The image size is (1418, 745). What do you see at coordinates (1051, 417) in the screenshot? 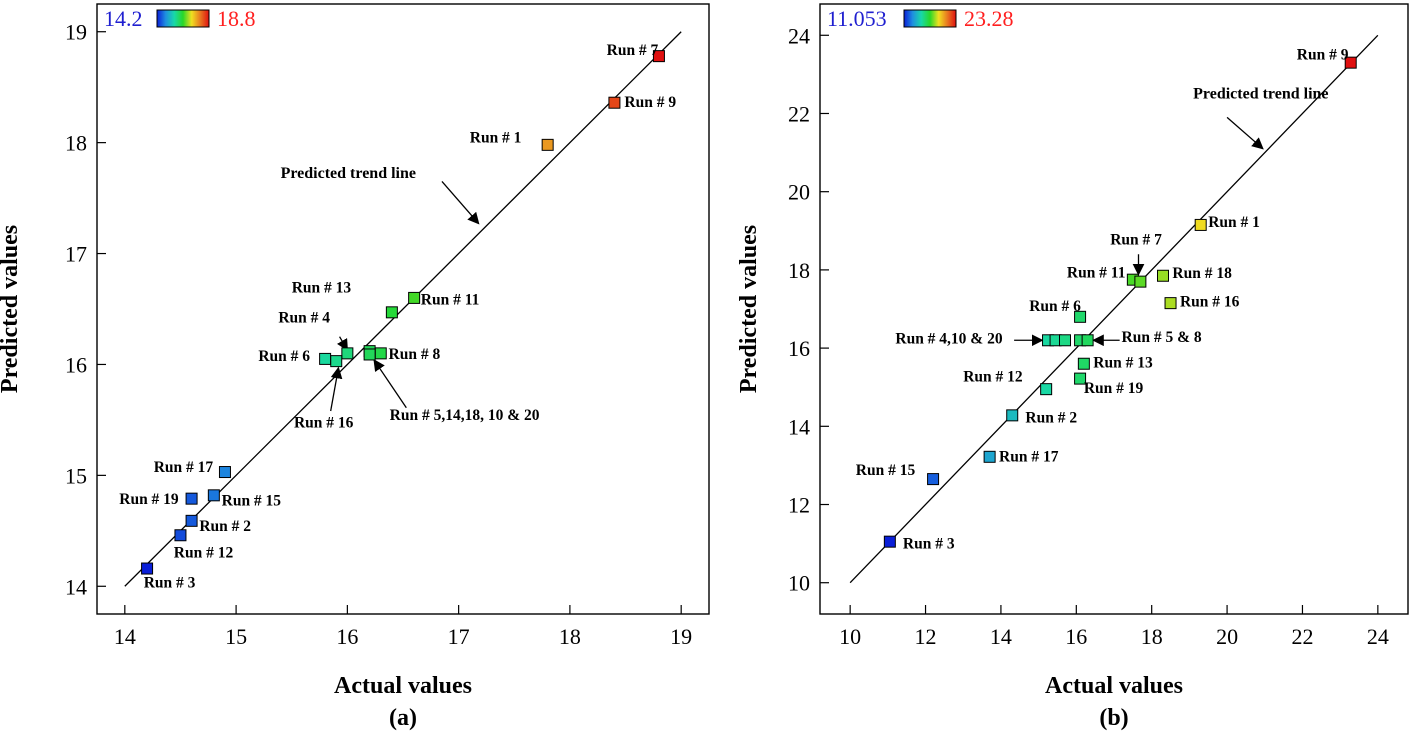
I see `run-annotation: Run # 2` at bounding box center [1051, 417].